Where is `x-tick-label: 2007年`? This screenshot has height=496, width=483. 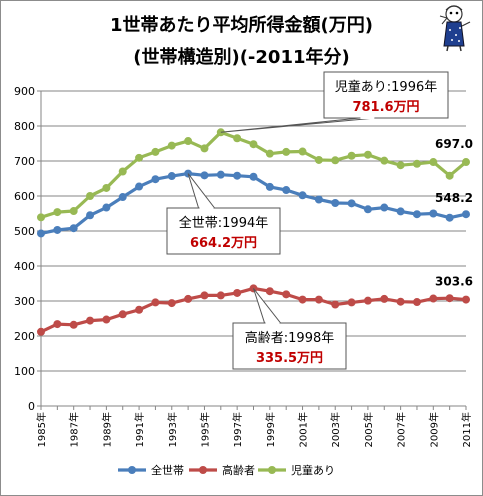
x-tick-label: 2007年 is located at coordinates (401, 429).